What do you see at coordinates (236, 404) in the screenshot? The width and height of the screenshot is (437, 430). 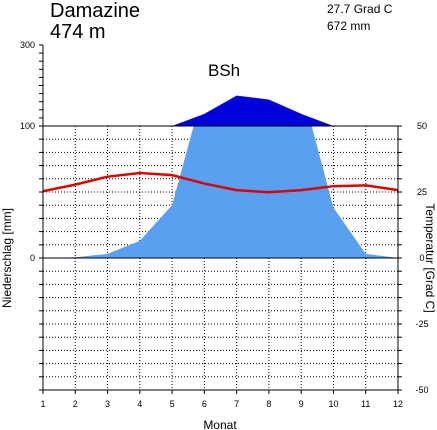 I see `x-tick-label: 7` at bounding box center [236, 404].